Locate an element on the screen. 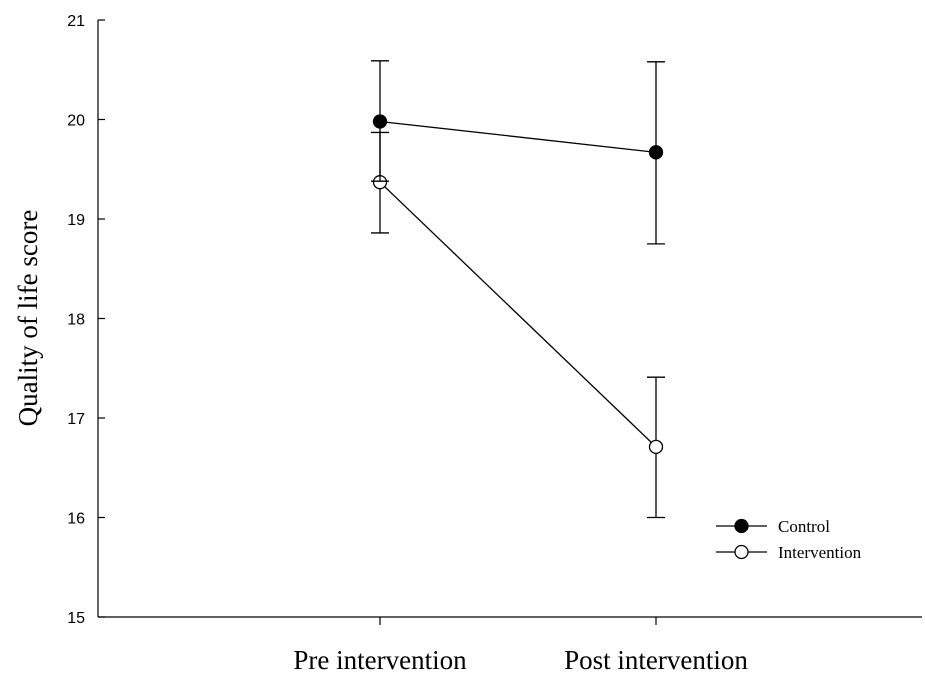  y-axis-title: Quality of life score is located at coordinates (28, 318).